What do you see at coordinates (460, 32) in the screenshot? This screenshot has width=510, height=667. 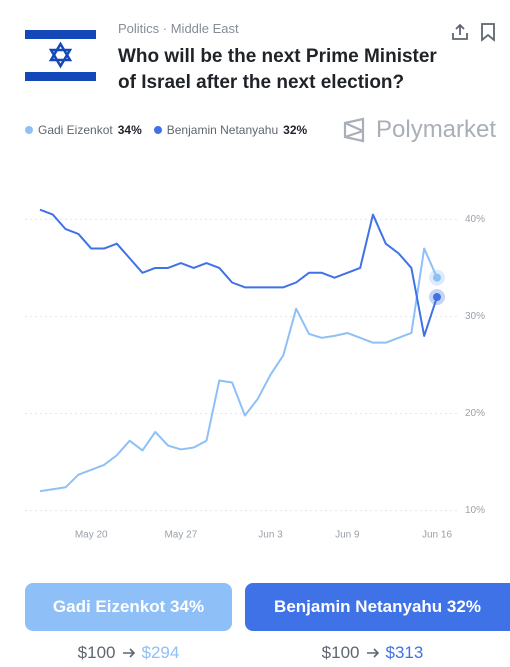 I see `share-icon` at bounding box center [460, 32].